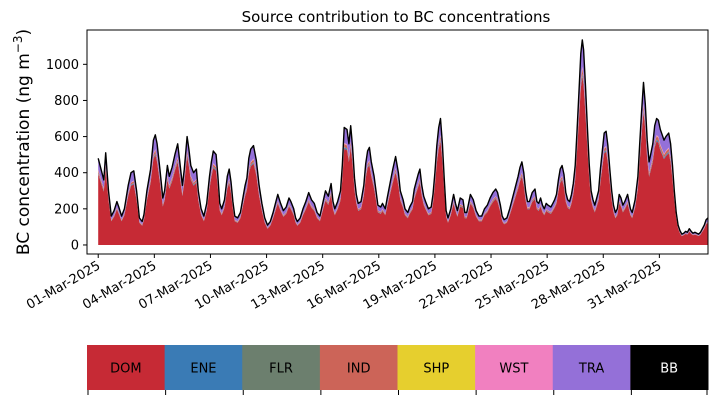 The width and height of the screenshot is (716, 402). I want to click on y-axis: 0 200 400 600 800 1000, so click(66, 155).